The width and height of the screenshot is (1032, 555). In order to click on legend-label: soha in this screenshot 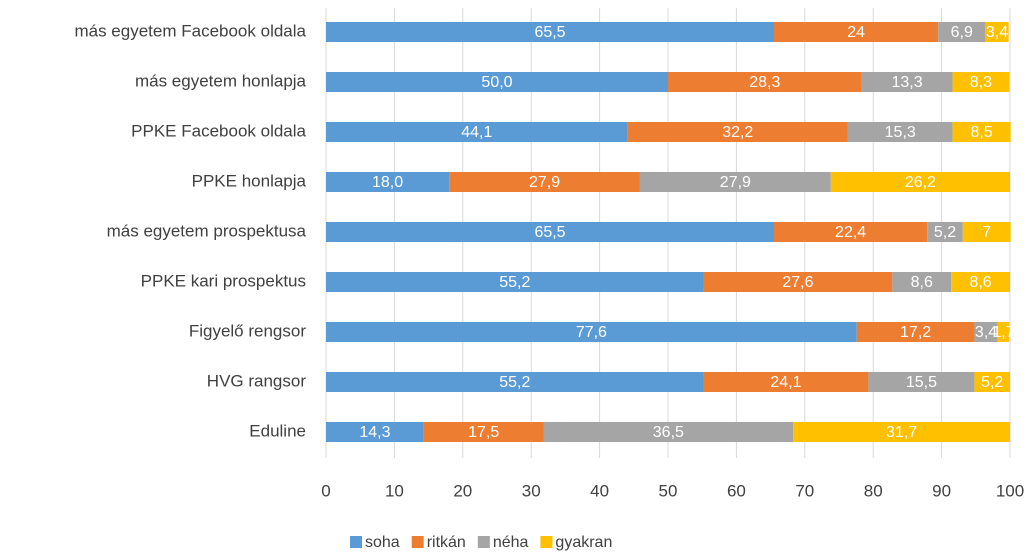, I will do `click(382, 542)`.